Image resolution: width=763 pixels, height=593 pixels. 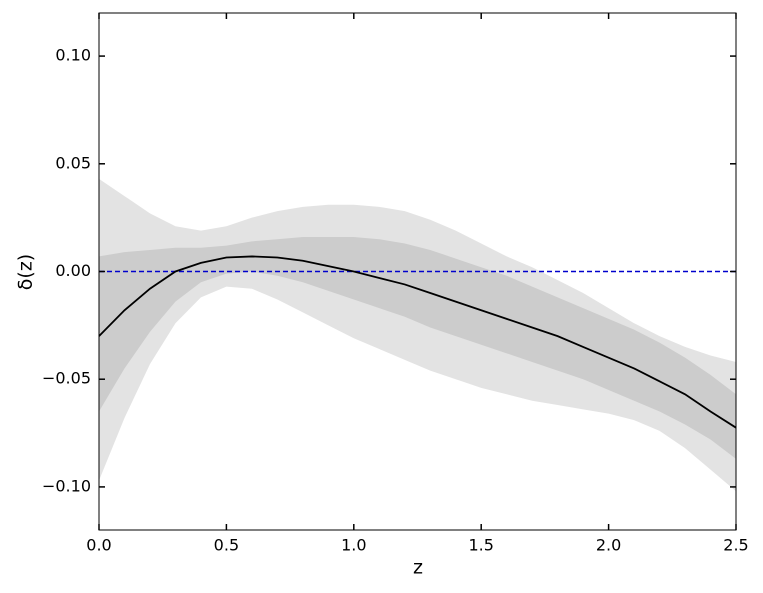 What do you see at coordinates (98, 545) in the screenshot?
I see `x-tick-label: 0.0` at bounding box center [98, 545].